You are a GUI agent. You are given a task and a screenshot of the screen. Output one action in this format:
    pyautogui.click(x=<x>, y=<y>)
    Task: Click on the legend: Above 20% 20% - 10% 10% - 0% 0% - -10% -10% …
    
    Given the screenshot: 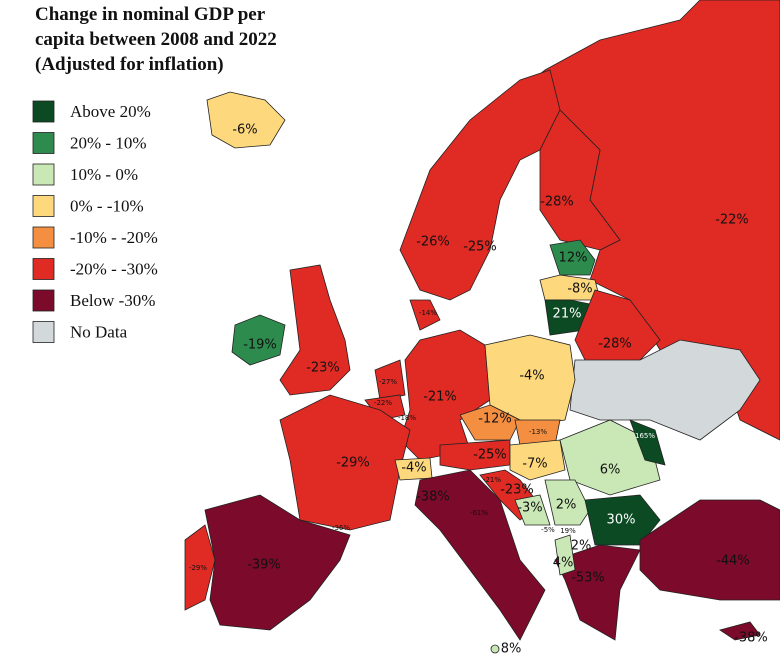 What is the action you would take?
    pyautogui.click(x=95, y=221)
    